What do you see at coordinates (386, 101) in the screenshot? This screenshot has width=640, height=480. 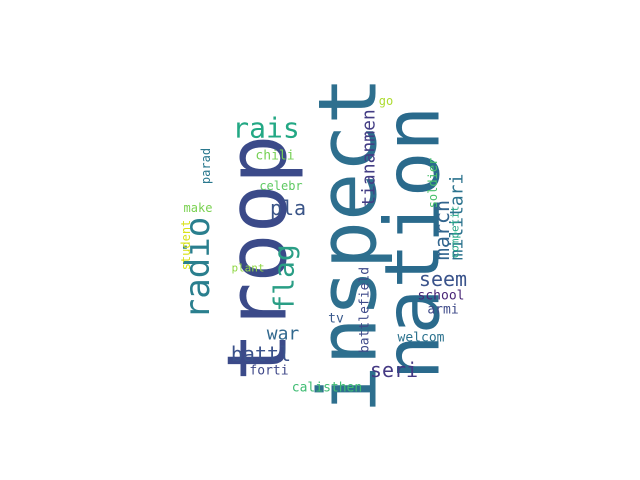 I see `word-go: go` at bounding box center [386, 101].